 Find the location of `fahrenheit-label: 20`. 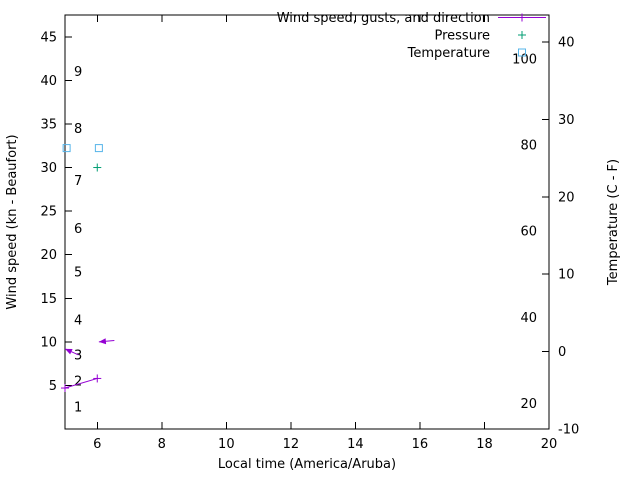

fahrenheit-label: 20 is located at coordinates (528, 404).